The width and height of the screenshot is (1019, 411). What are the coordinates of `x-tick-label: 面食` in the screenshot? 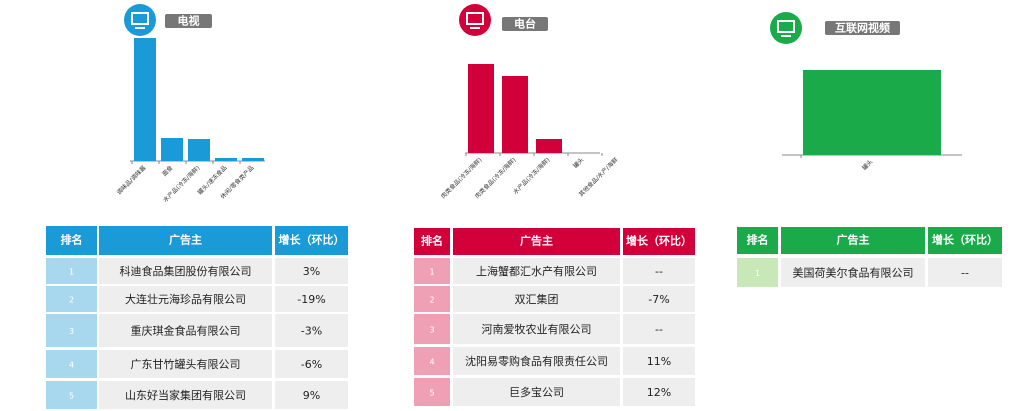 It's located at (167, 171).